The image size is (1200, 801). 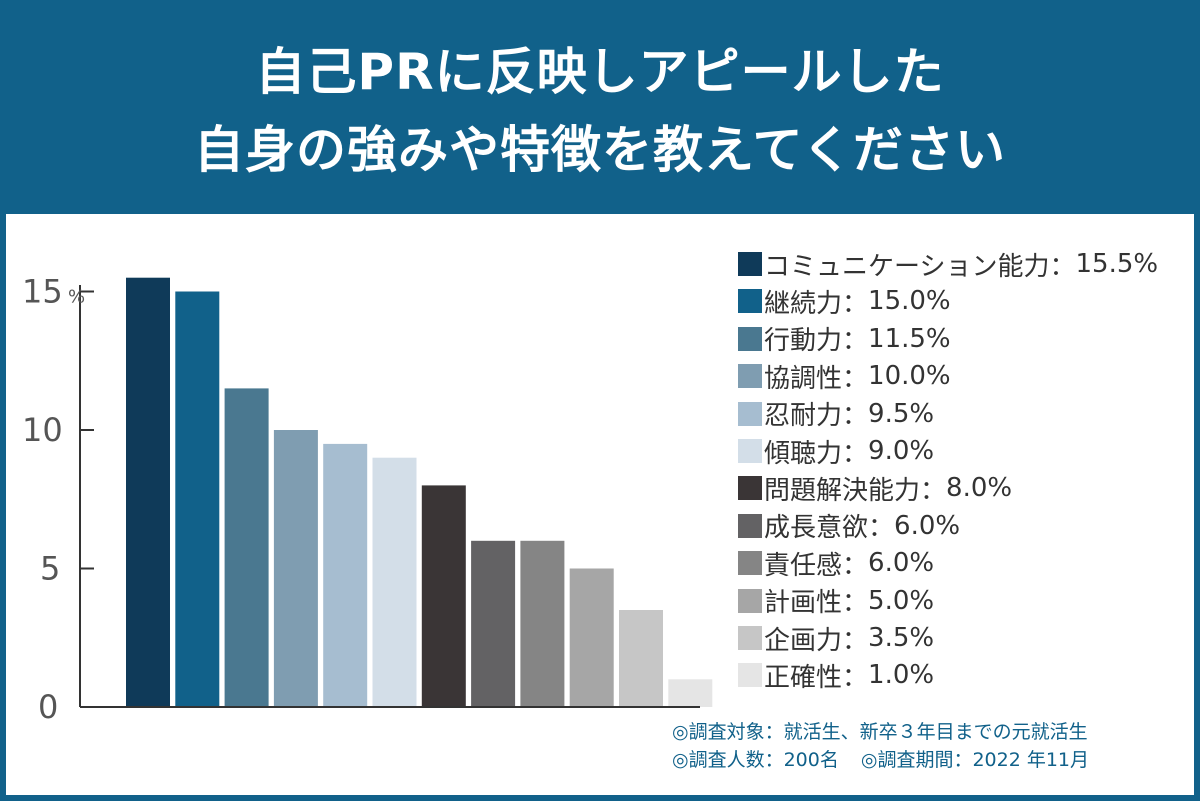 I want to click on legend-item-9: 計画性： 5.0%, so click(x=836, y=602).